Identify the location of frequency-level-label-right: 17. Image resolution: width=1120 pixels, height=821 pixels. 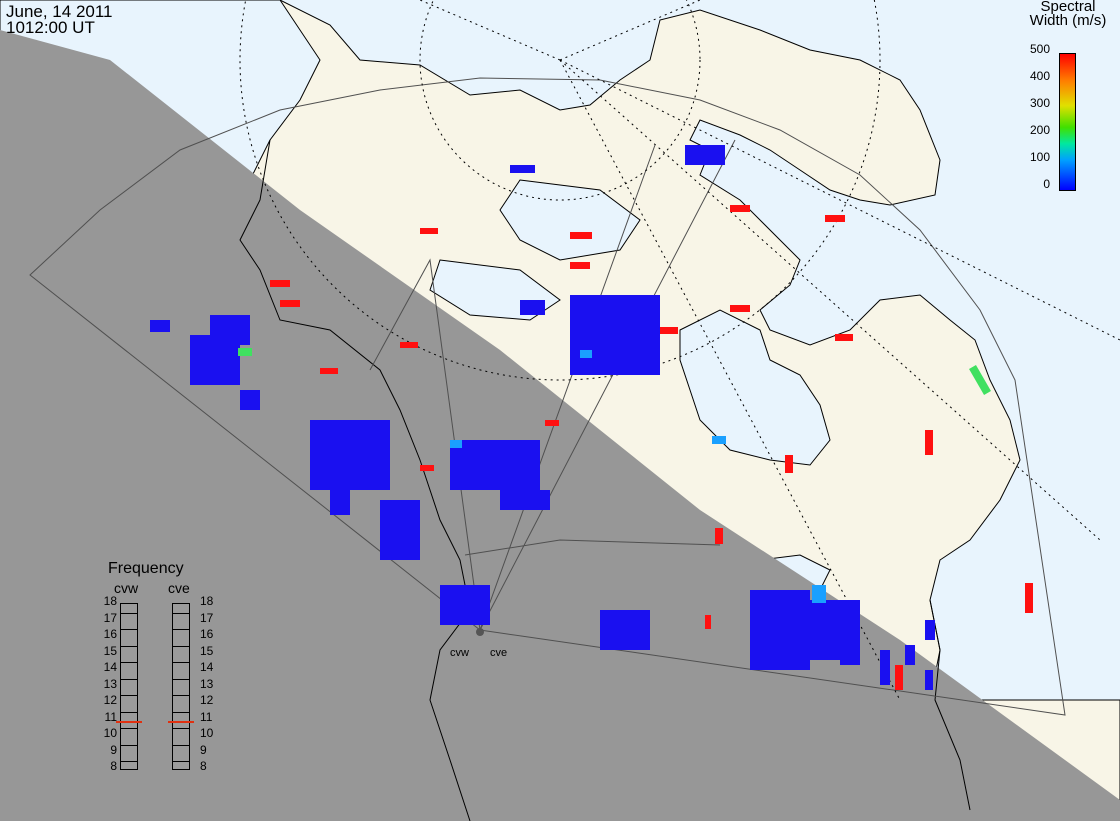
(207, 617).